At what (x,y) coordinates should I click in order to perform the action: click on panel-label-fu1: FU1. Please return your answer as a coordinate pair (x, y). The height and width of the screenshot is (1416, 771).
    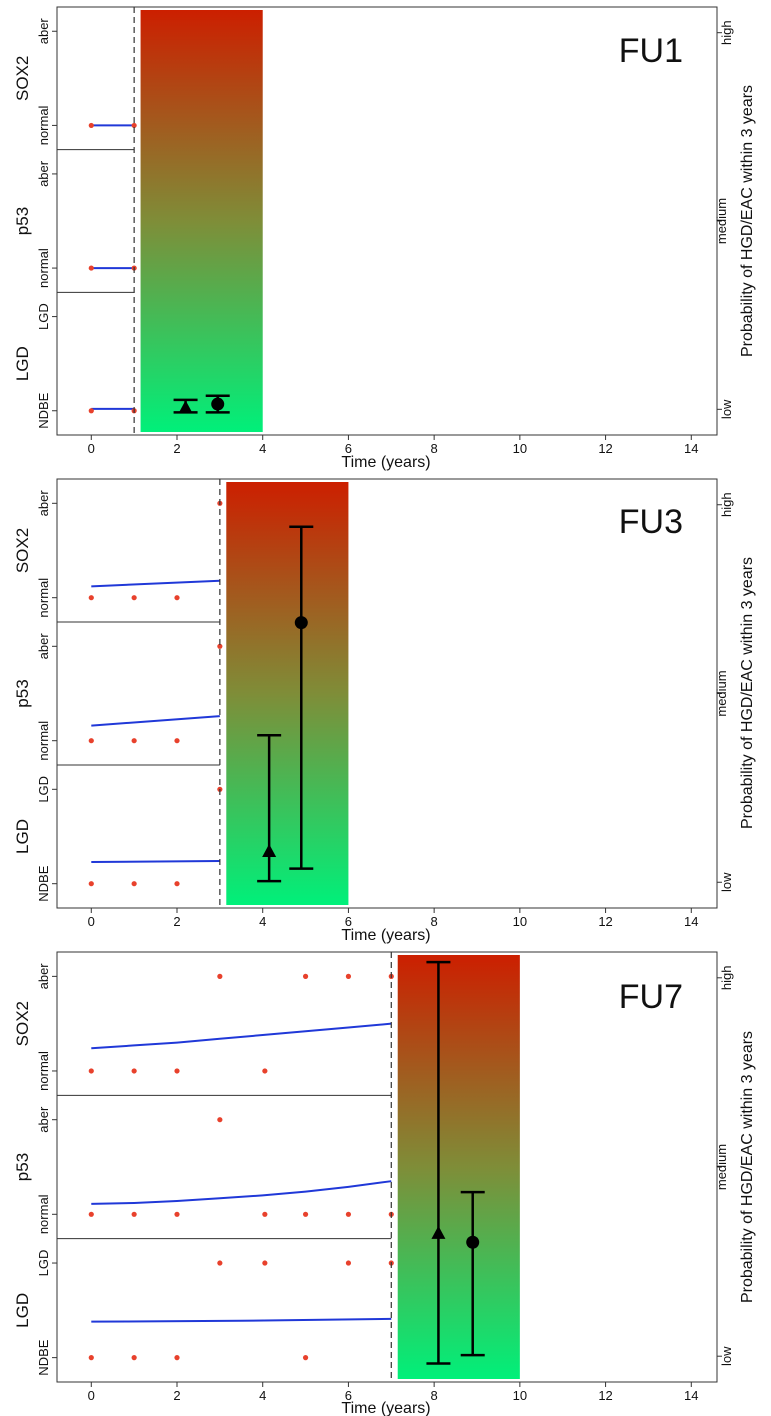
    Looking at the image, I should click on (651, 51).